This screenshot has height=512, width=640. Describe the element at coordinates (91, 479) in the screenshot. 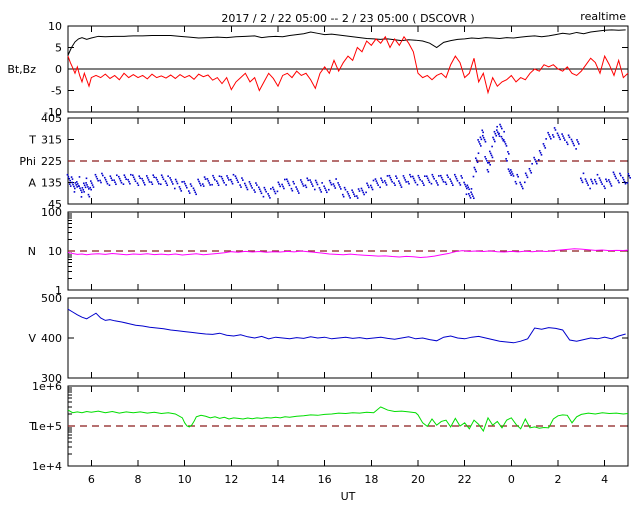

I see `x-tick-label: 6` at that location.